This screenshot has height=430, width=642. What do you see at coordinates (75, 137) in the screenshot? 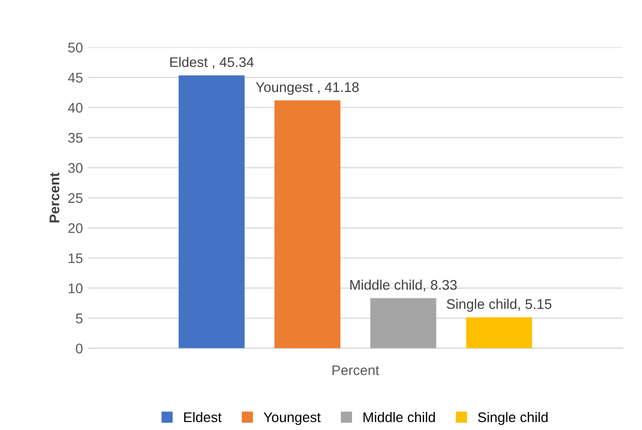
I see `y-tick-label: 35` at bounding box center [75, 137].